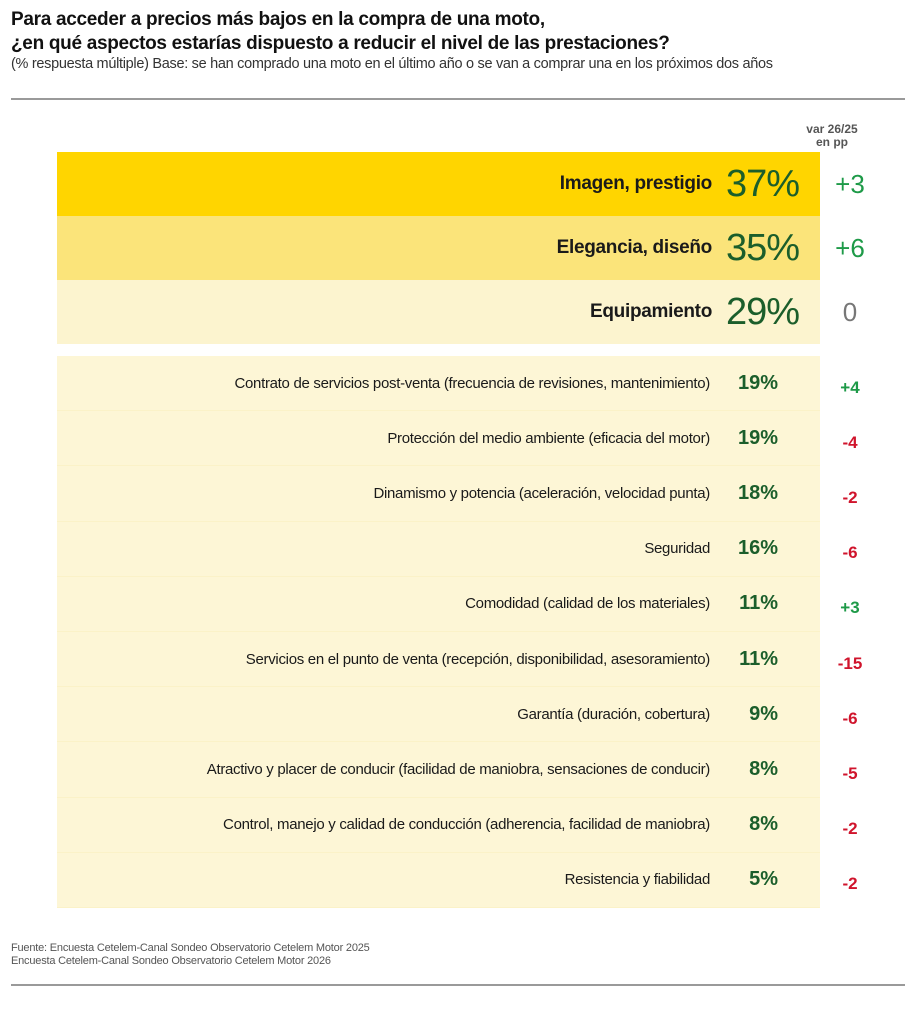 The image size is (916, 1024). Describe the element at coordinates (438, 184) in the screenshot. I see `top-row: Imagen, prestigio 37%` at that location.